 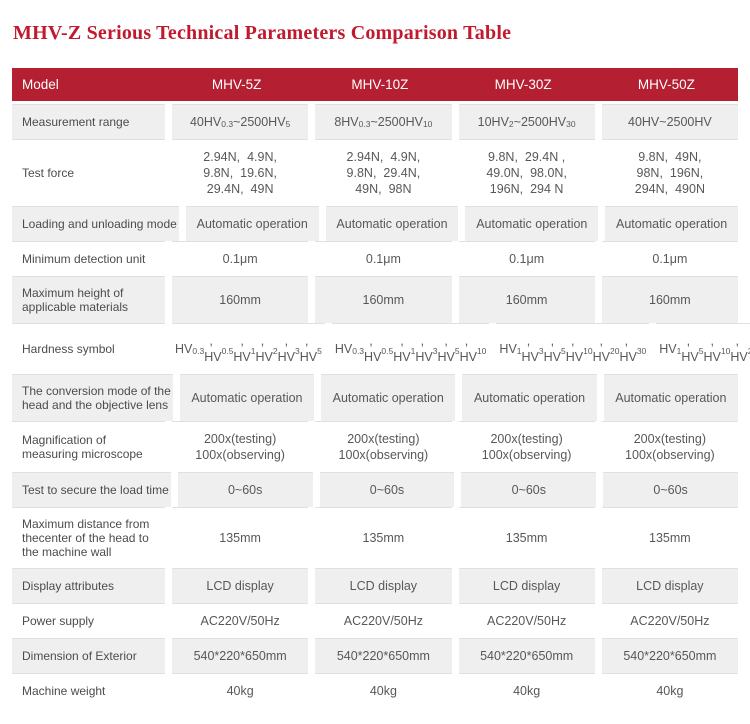 I want to click on row-label: Maximum height of applicable materials, so click(x=88, y=299).